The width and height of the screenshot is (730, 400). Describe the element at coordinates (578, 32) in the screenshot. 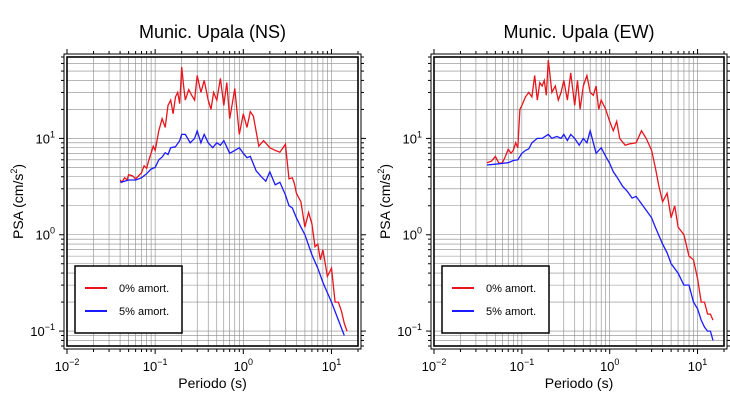

I see `chart-title: Munic. Upala (EW)` at that location.